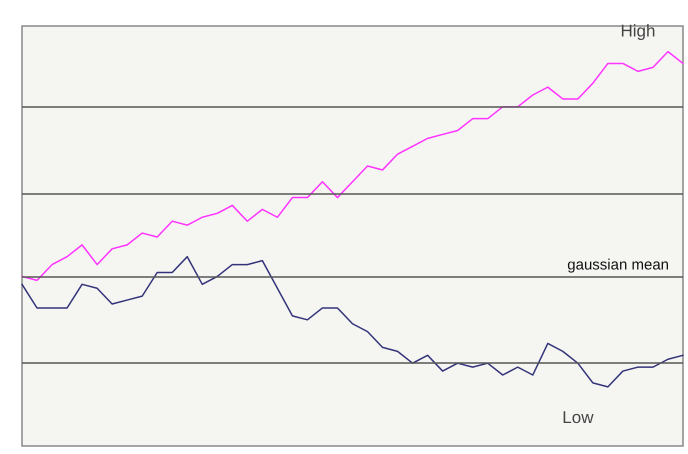 The width and height of the screenshot is (688, 454). What do you see at coordinates (618, 265) in the screenshot?
I see `ref-line-label: gaussian mean` at bounding box center [618, 265].